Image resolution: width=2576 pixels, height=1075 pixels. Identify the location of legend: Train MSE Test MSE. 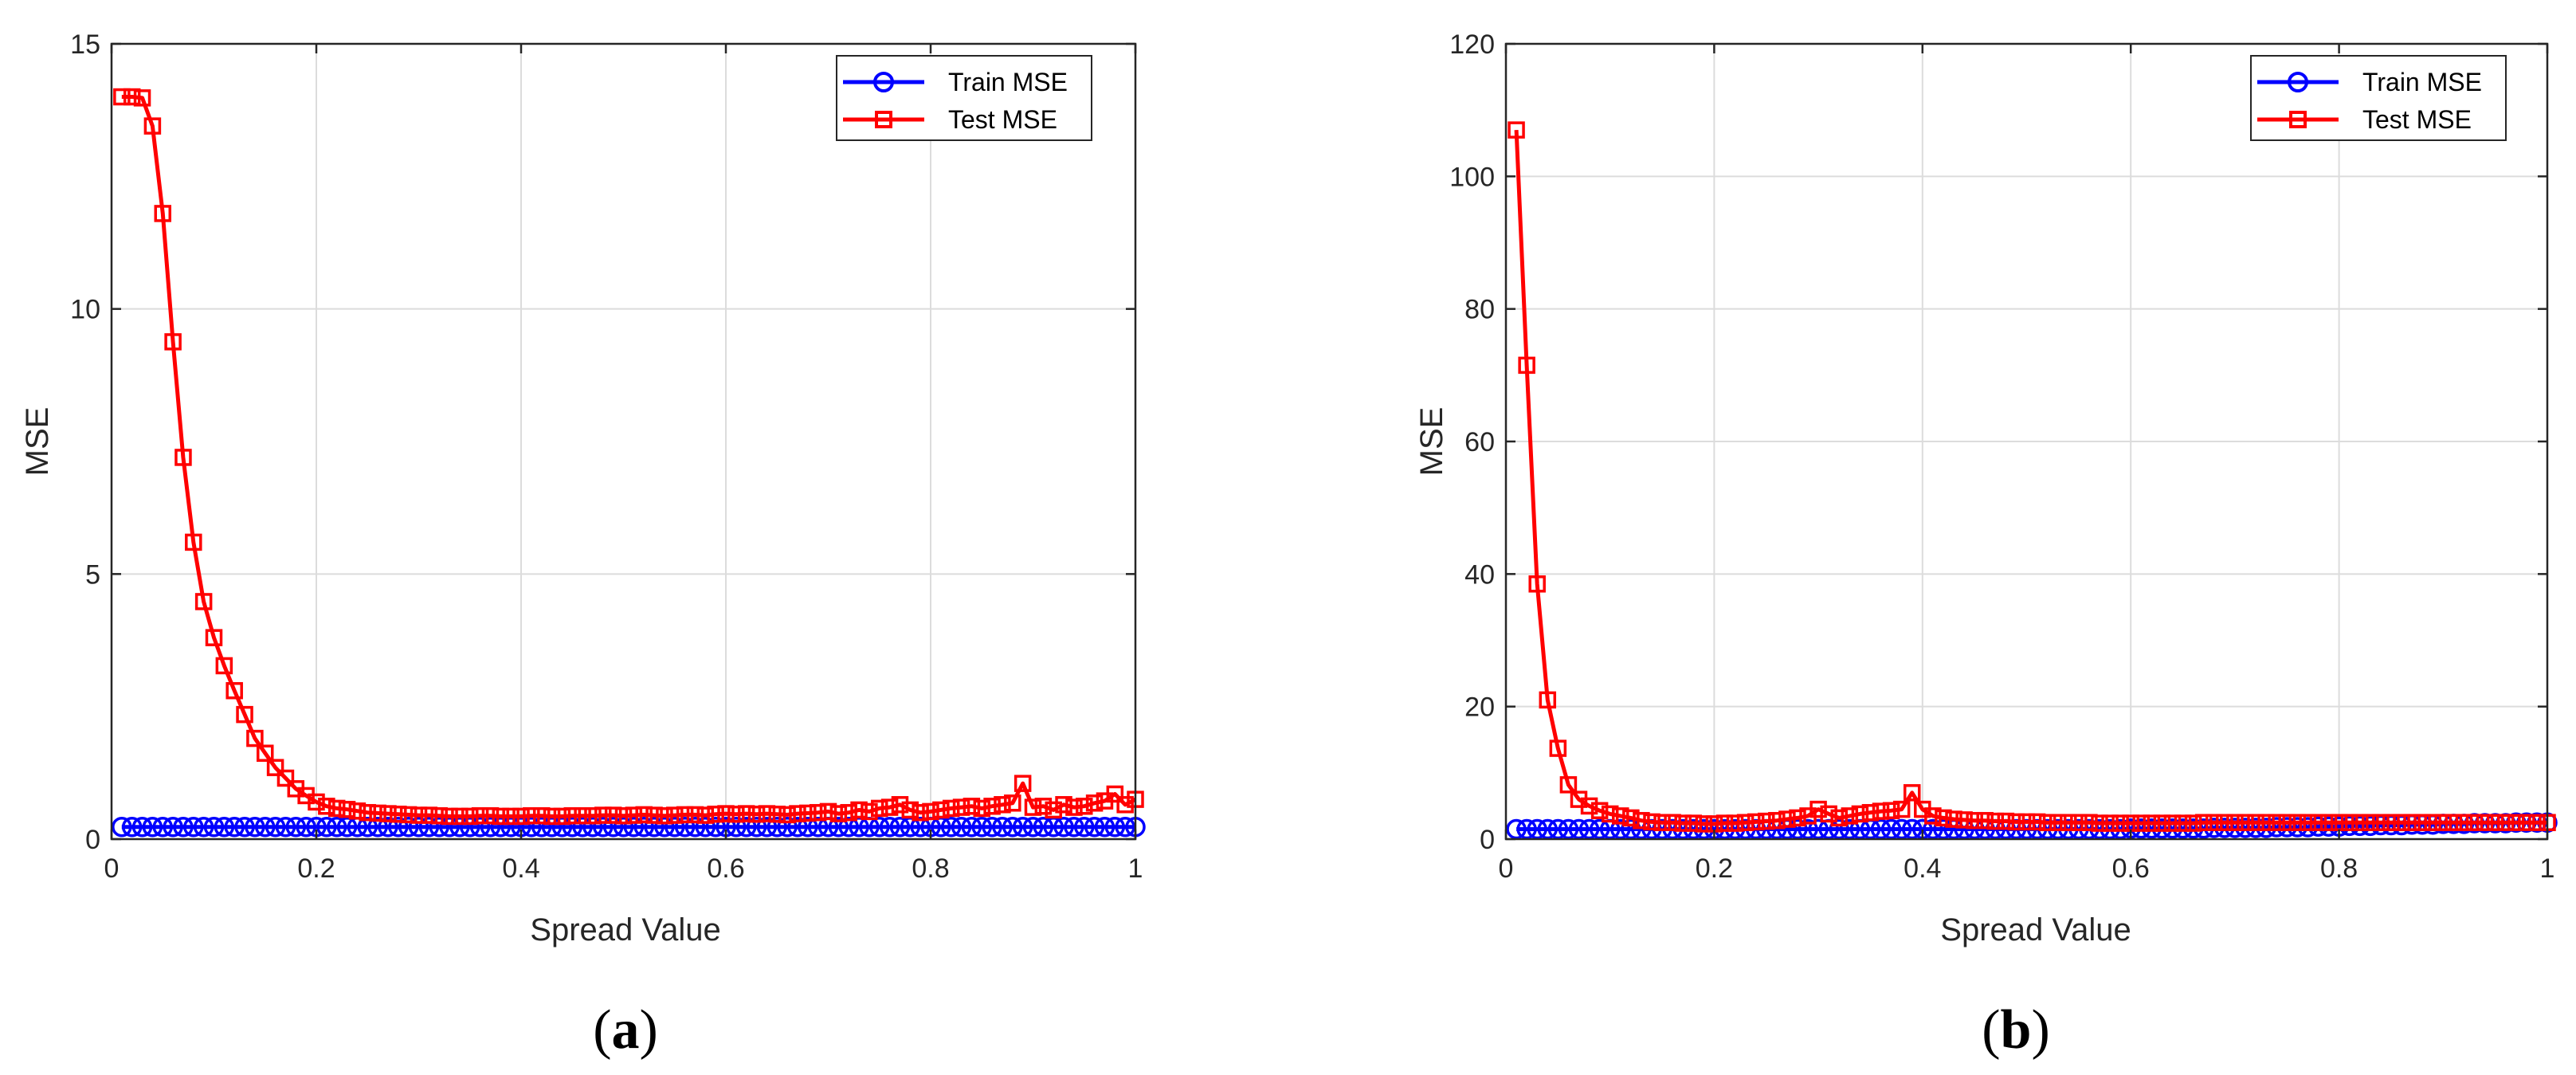
(964, 98).